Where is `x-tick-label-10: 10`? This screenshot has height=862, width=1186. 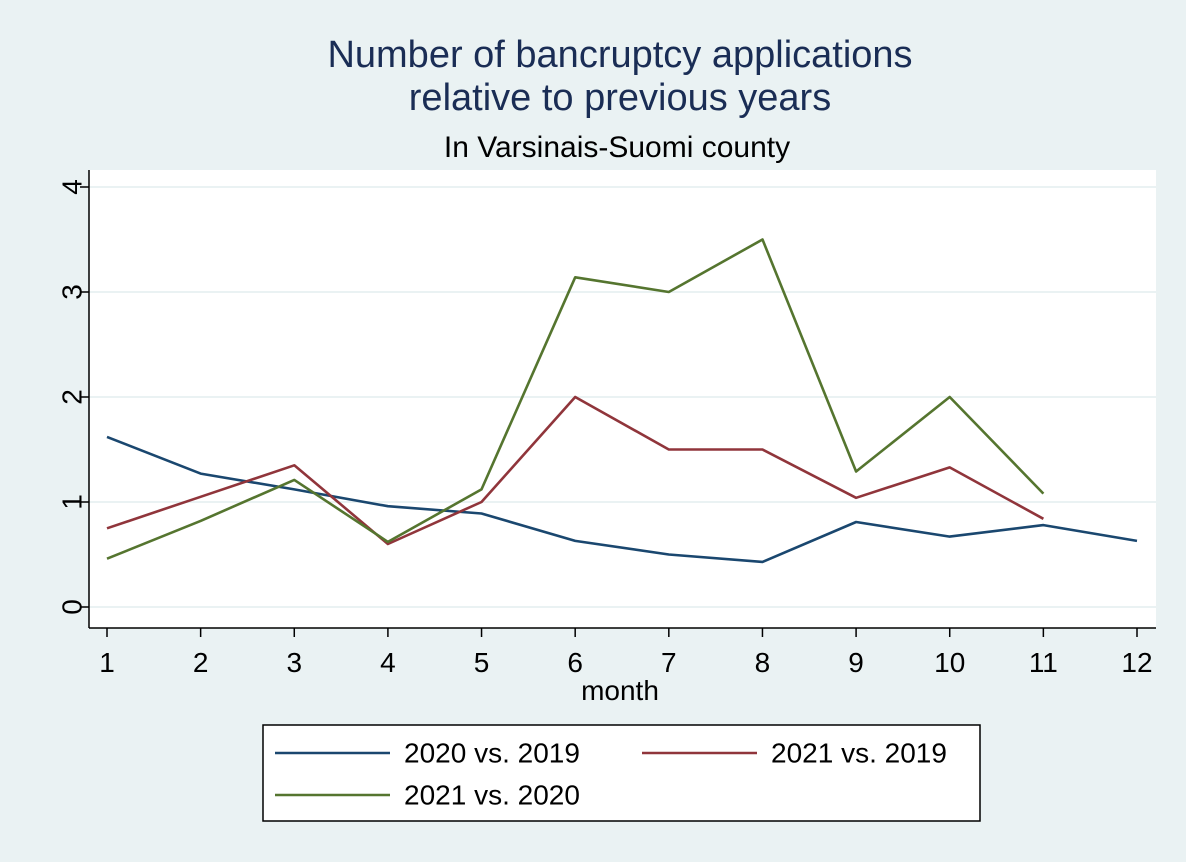 x-tick-label-10: 10 is located at coordinates (949, 662).